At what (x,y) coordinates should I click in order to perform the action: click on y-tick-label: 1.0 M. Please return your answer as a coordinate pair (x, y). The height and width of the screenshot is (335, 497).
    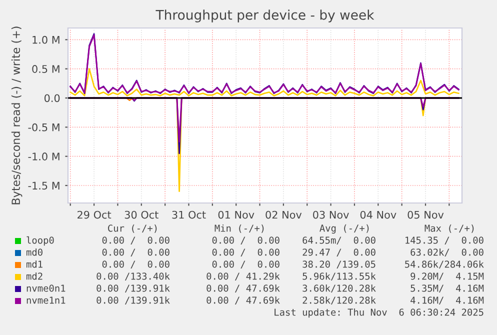
    Looking at the image, I should click on (46, 40).